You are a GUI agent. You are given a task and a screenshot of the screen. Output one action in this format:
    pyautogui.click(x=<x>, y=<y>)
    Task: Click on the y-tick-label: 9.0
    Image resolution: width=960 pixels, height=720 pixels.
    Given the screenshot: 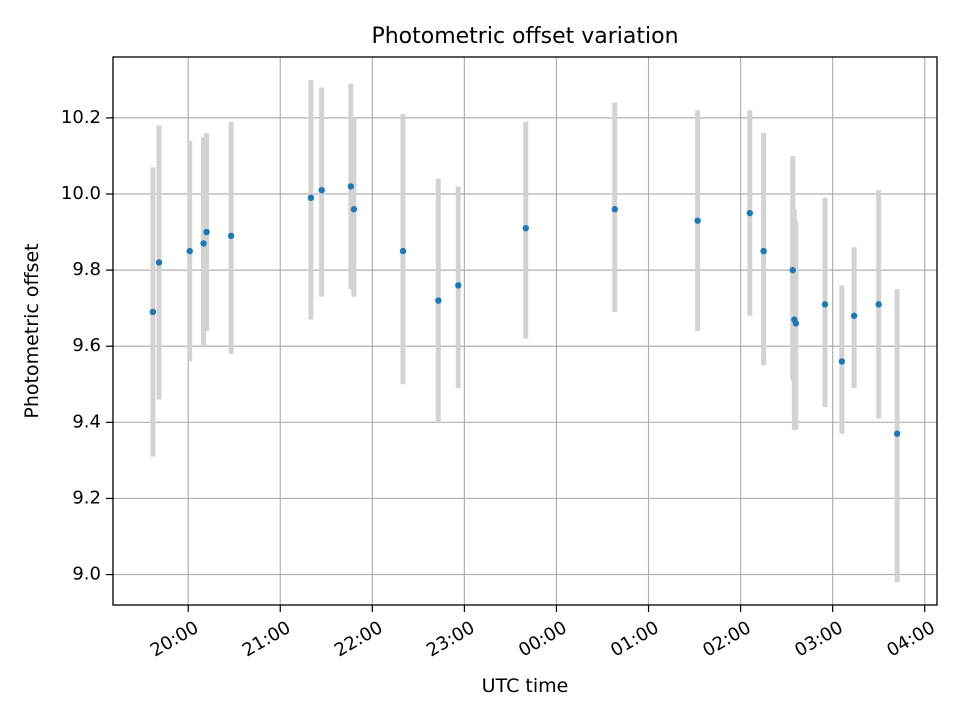 What is the action you would take?
    pyautogui.click(x=86, y=574)
    